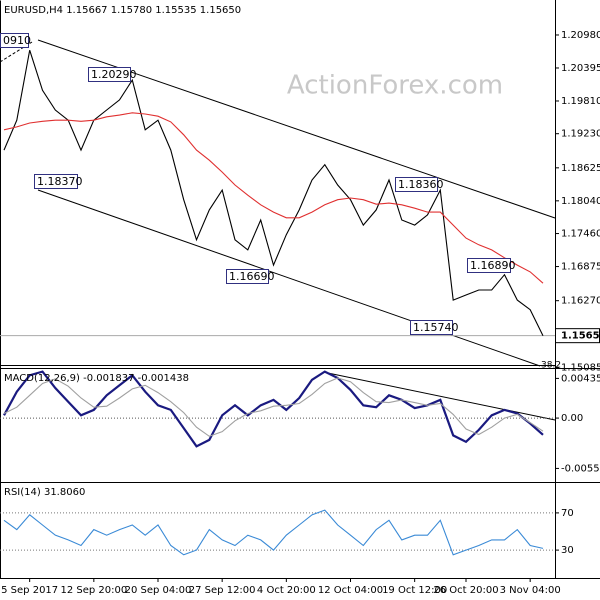  Describe the element at coordinates (580, 301) in the screenshot. I see `y-tick-label: 1.16270` at that location.